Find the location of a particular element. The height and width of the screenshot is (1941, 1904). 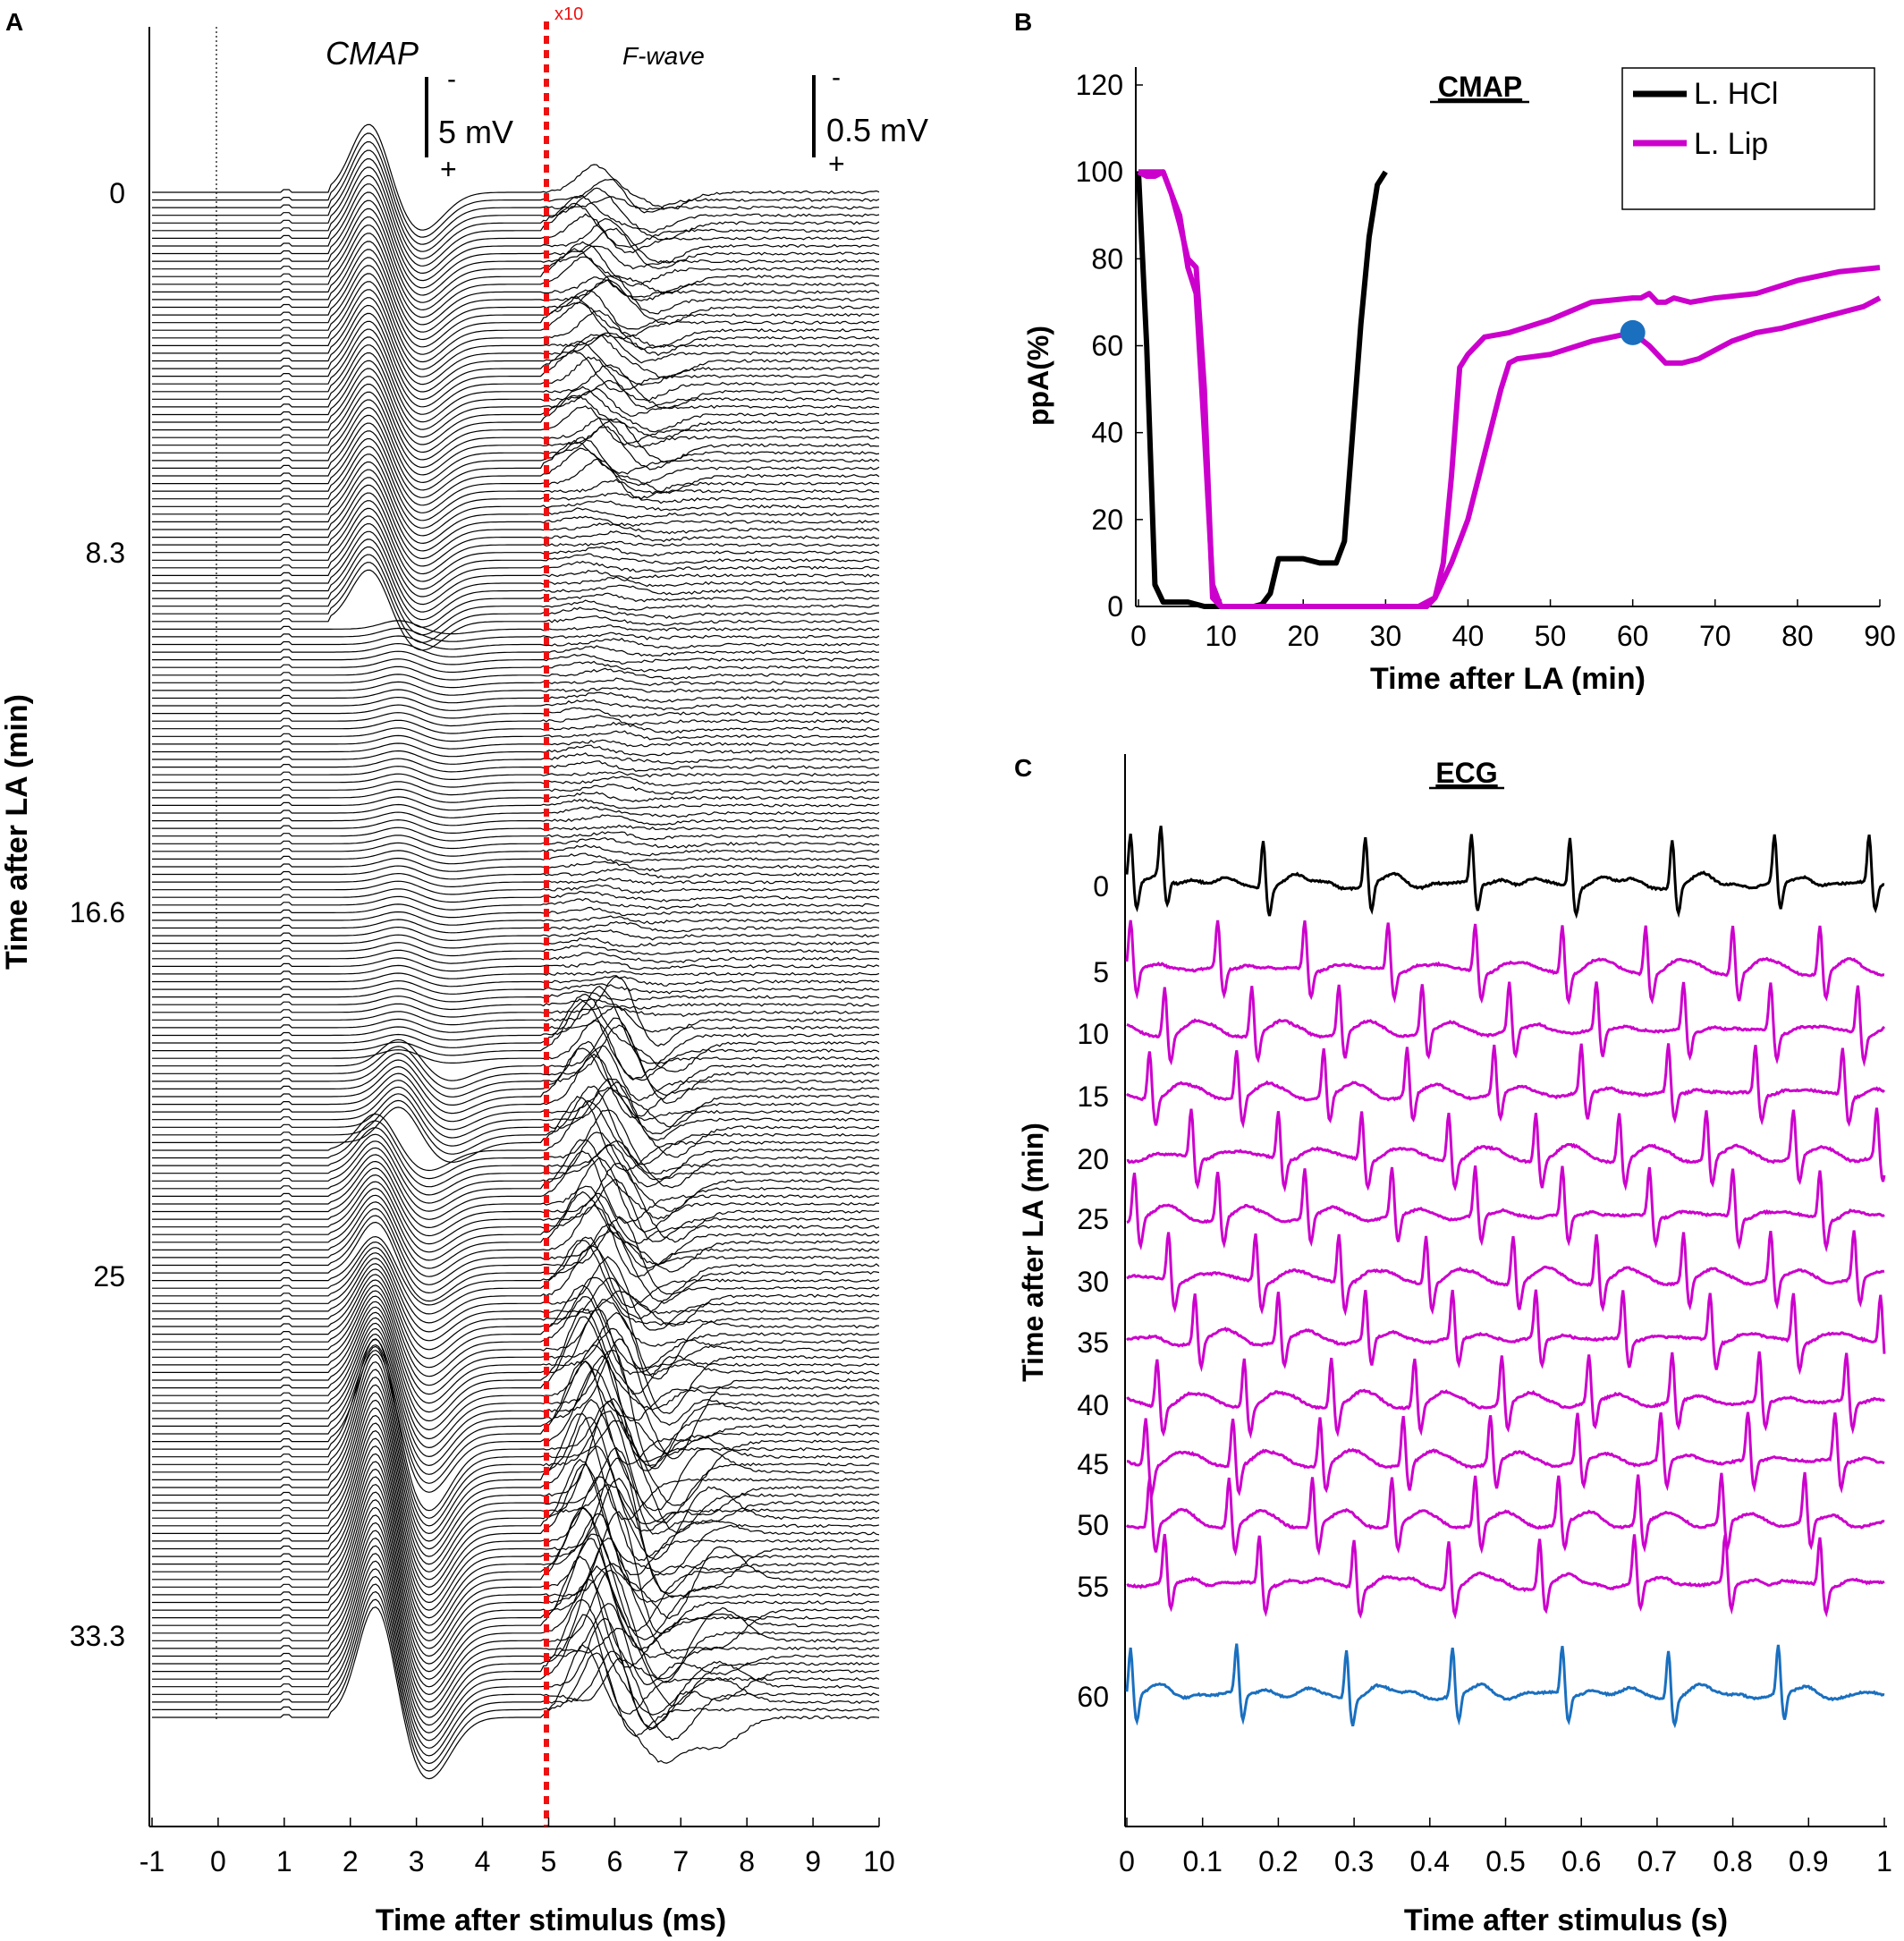

cmap-label: CMAP is located at coordinates (372, 54).